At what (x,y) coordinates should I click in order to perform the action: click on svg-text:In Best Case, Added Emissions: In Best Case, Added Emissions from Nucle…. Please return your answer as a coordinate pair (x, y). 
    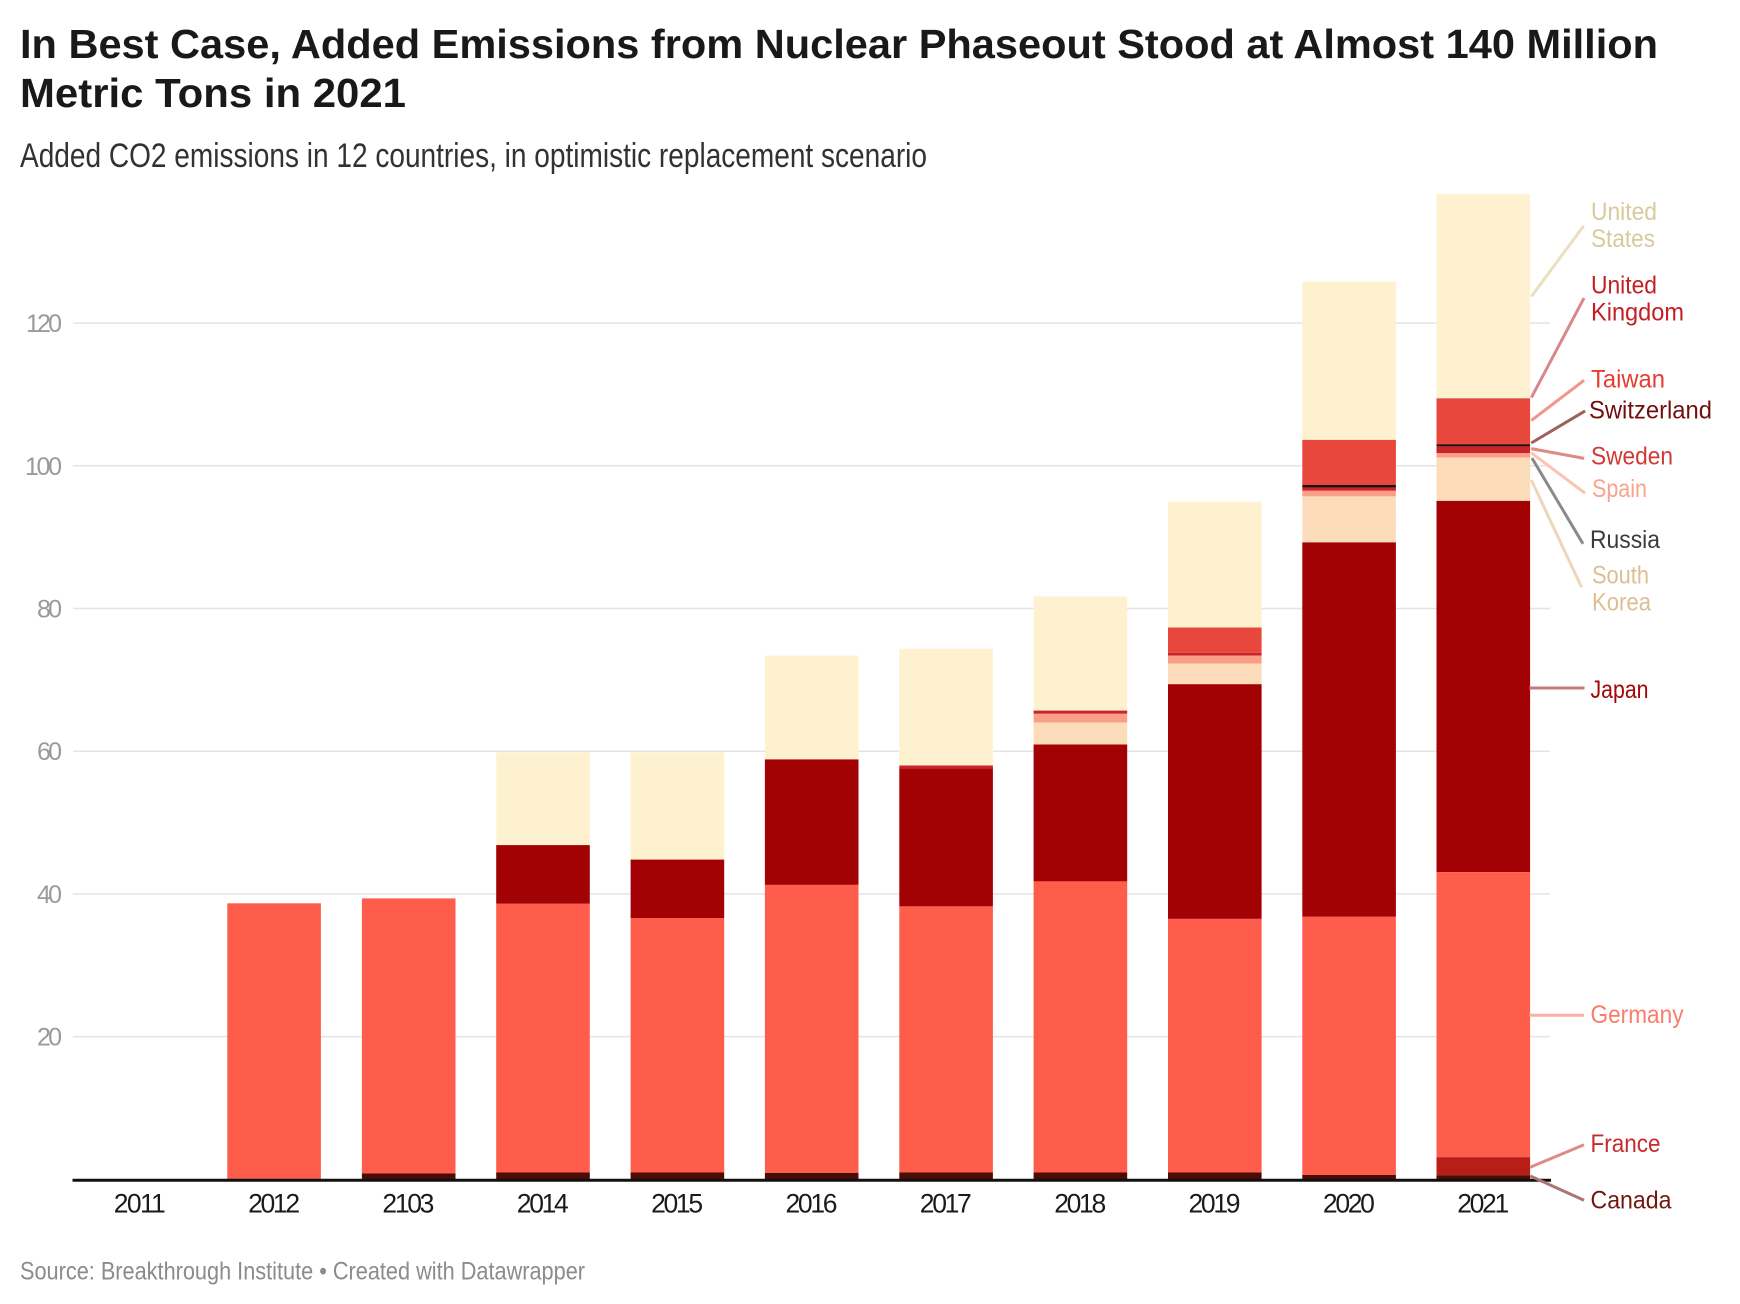
    Looking at the image, I should click on (839, 44).